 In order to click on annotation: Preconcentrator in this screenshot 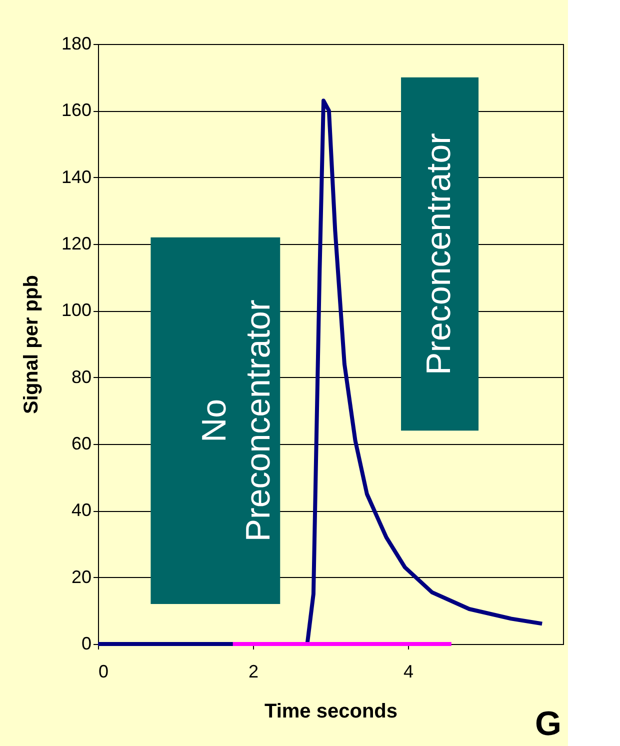, I will do `click(439, 254)`.